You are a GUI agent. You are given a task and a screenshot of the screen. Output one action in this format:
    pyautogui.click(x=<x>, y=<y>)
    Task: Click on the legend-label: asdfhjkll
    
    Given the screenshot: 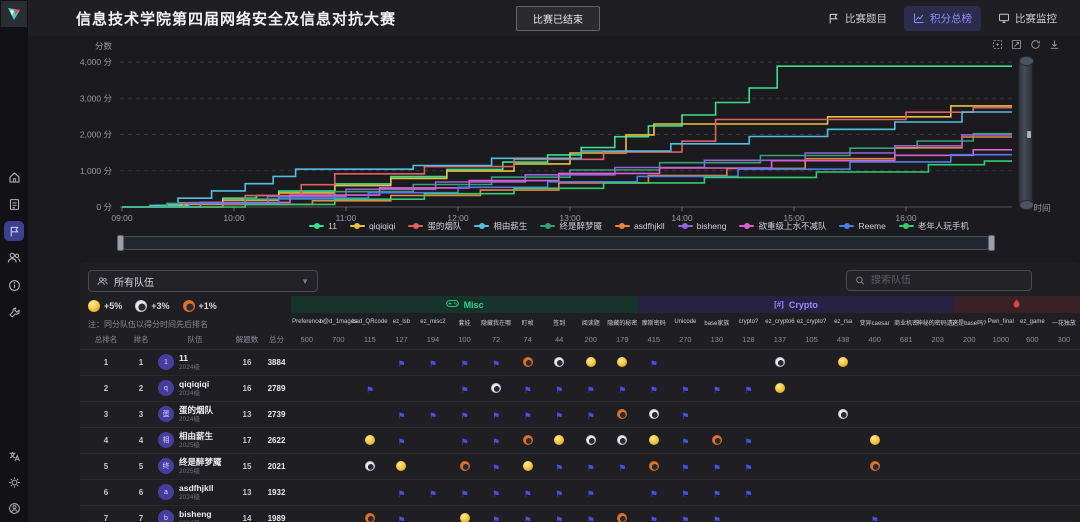 What is the action you would take?
    pyautogui.click(x=649, y=226)
    